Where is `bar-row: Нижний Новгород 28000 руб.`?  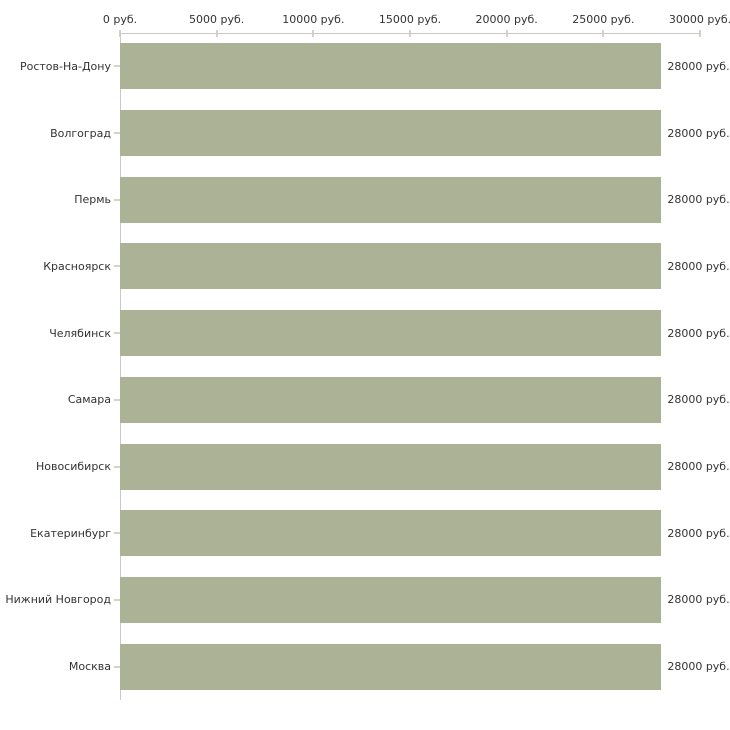
bar-row: Нижний Новгород 28000 руб. is located at coordinates (365, 600).